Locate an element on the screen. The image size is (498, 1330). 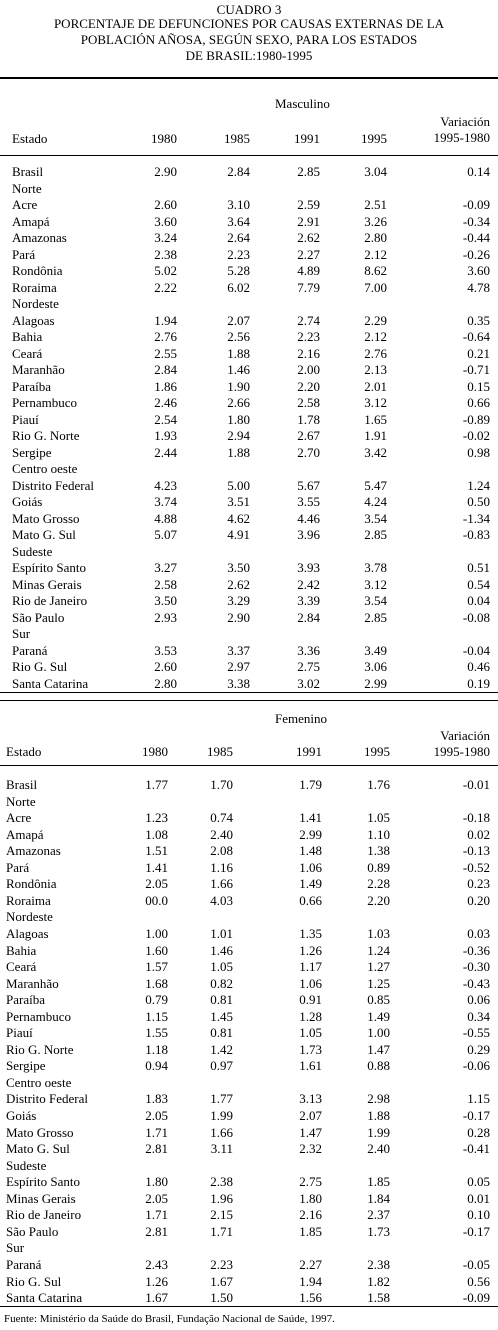
cell: 2.62 is located at coordinates (238, 584).